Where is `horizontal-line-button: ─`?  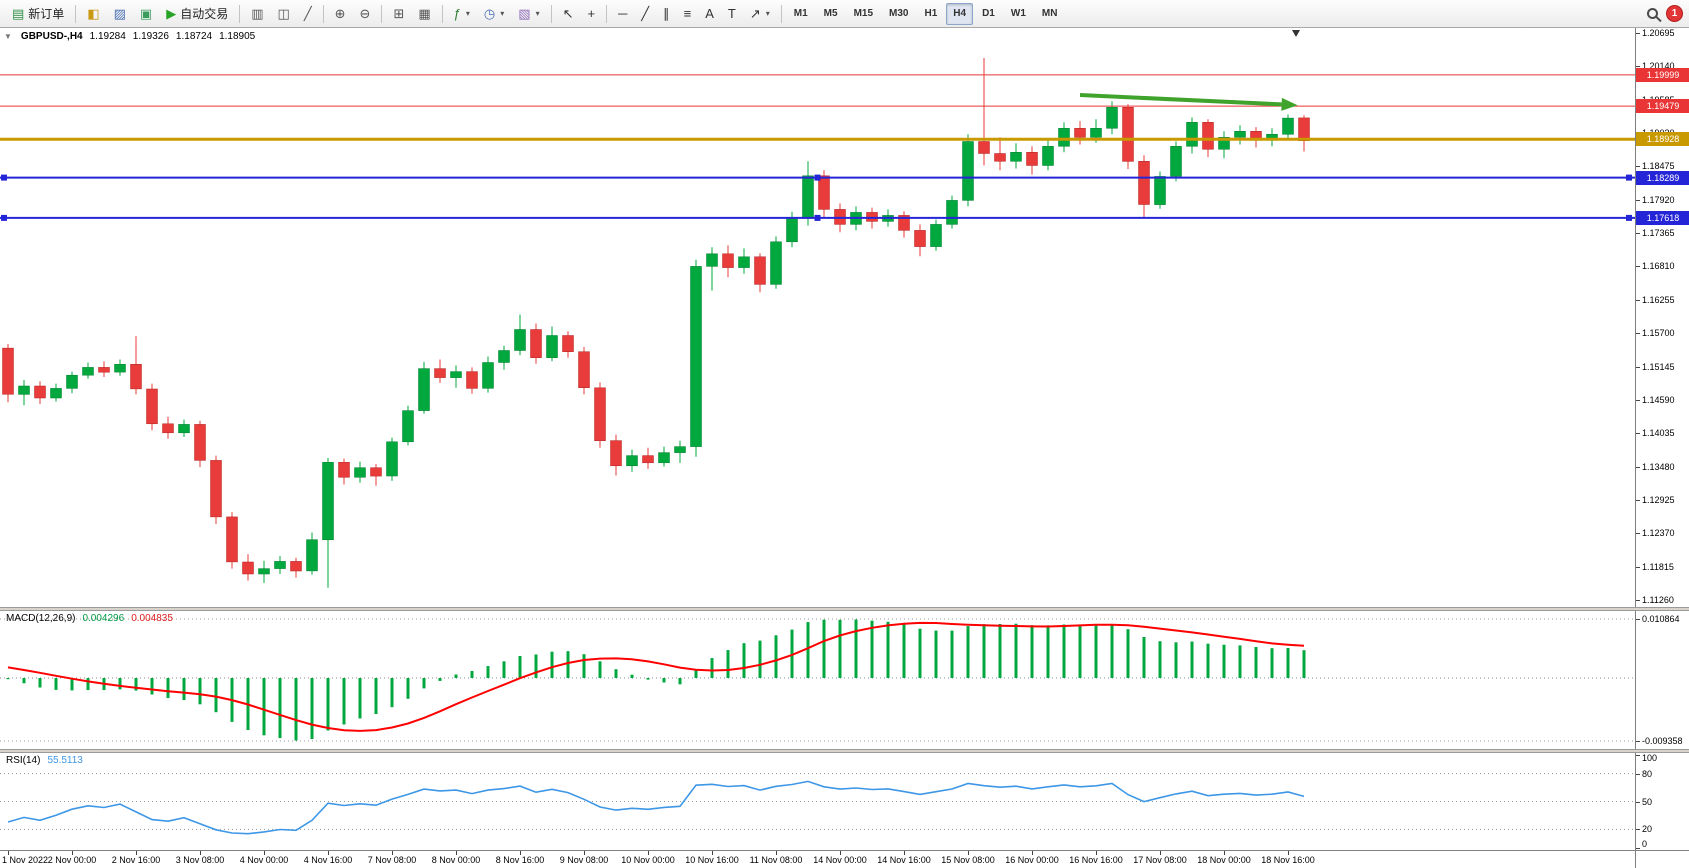
horizontal-line-button: ─ is located at coordinates (622, 14).